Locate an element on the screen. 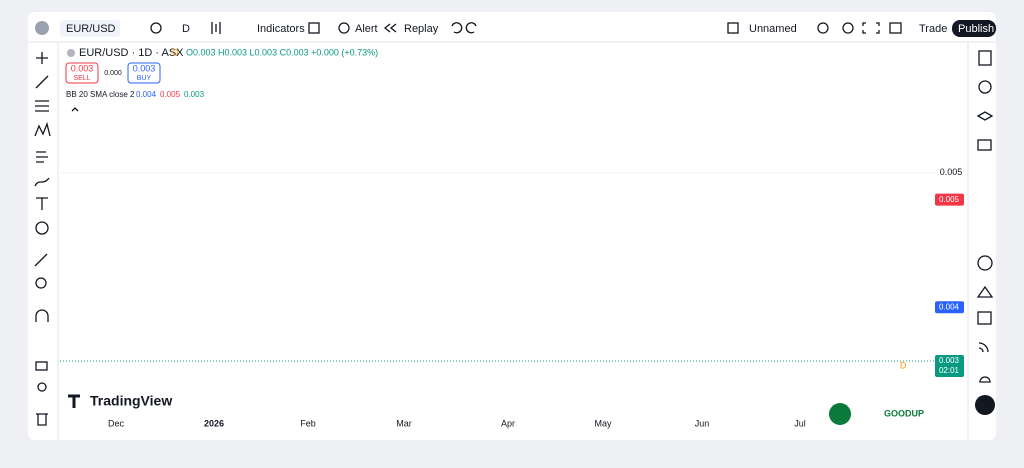 This screenshot has width=1024, height=468. lock-tool is located at coordinates (41, 366).